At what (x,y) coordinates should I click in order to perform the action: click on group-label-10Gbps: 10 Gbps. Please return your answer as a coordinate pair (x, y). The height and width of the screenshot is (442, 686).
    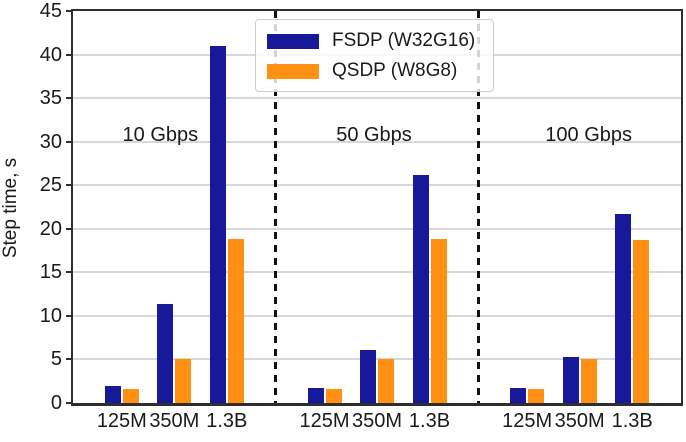
    Looking at the image, I should click on (160, 134).